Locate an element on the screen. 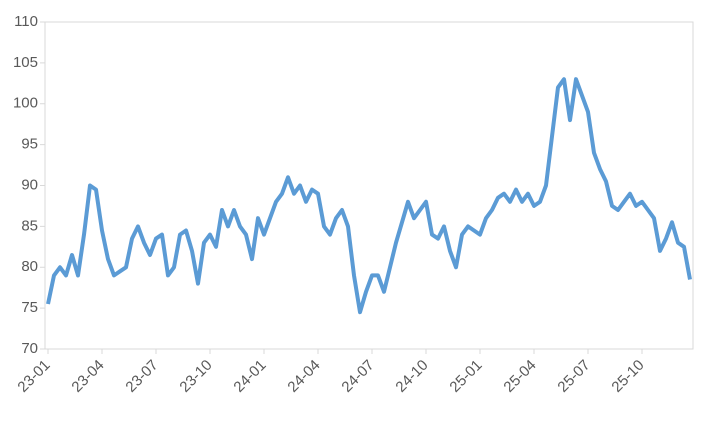 The width and height of the screenshot is (716, 427). x-tick-label: 23-04 is located at coordinates (87, 376).